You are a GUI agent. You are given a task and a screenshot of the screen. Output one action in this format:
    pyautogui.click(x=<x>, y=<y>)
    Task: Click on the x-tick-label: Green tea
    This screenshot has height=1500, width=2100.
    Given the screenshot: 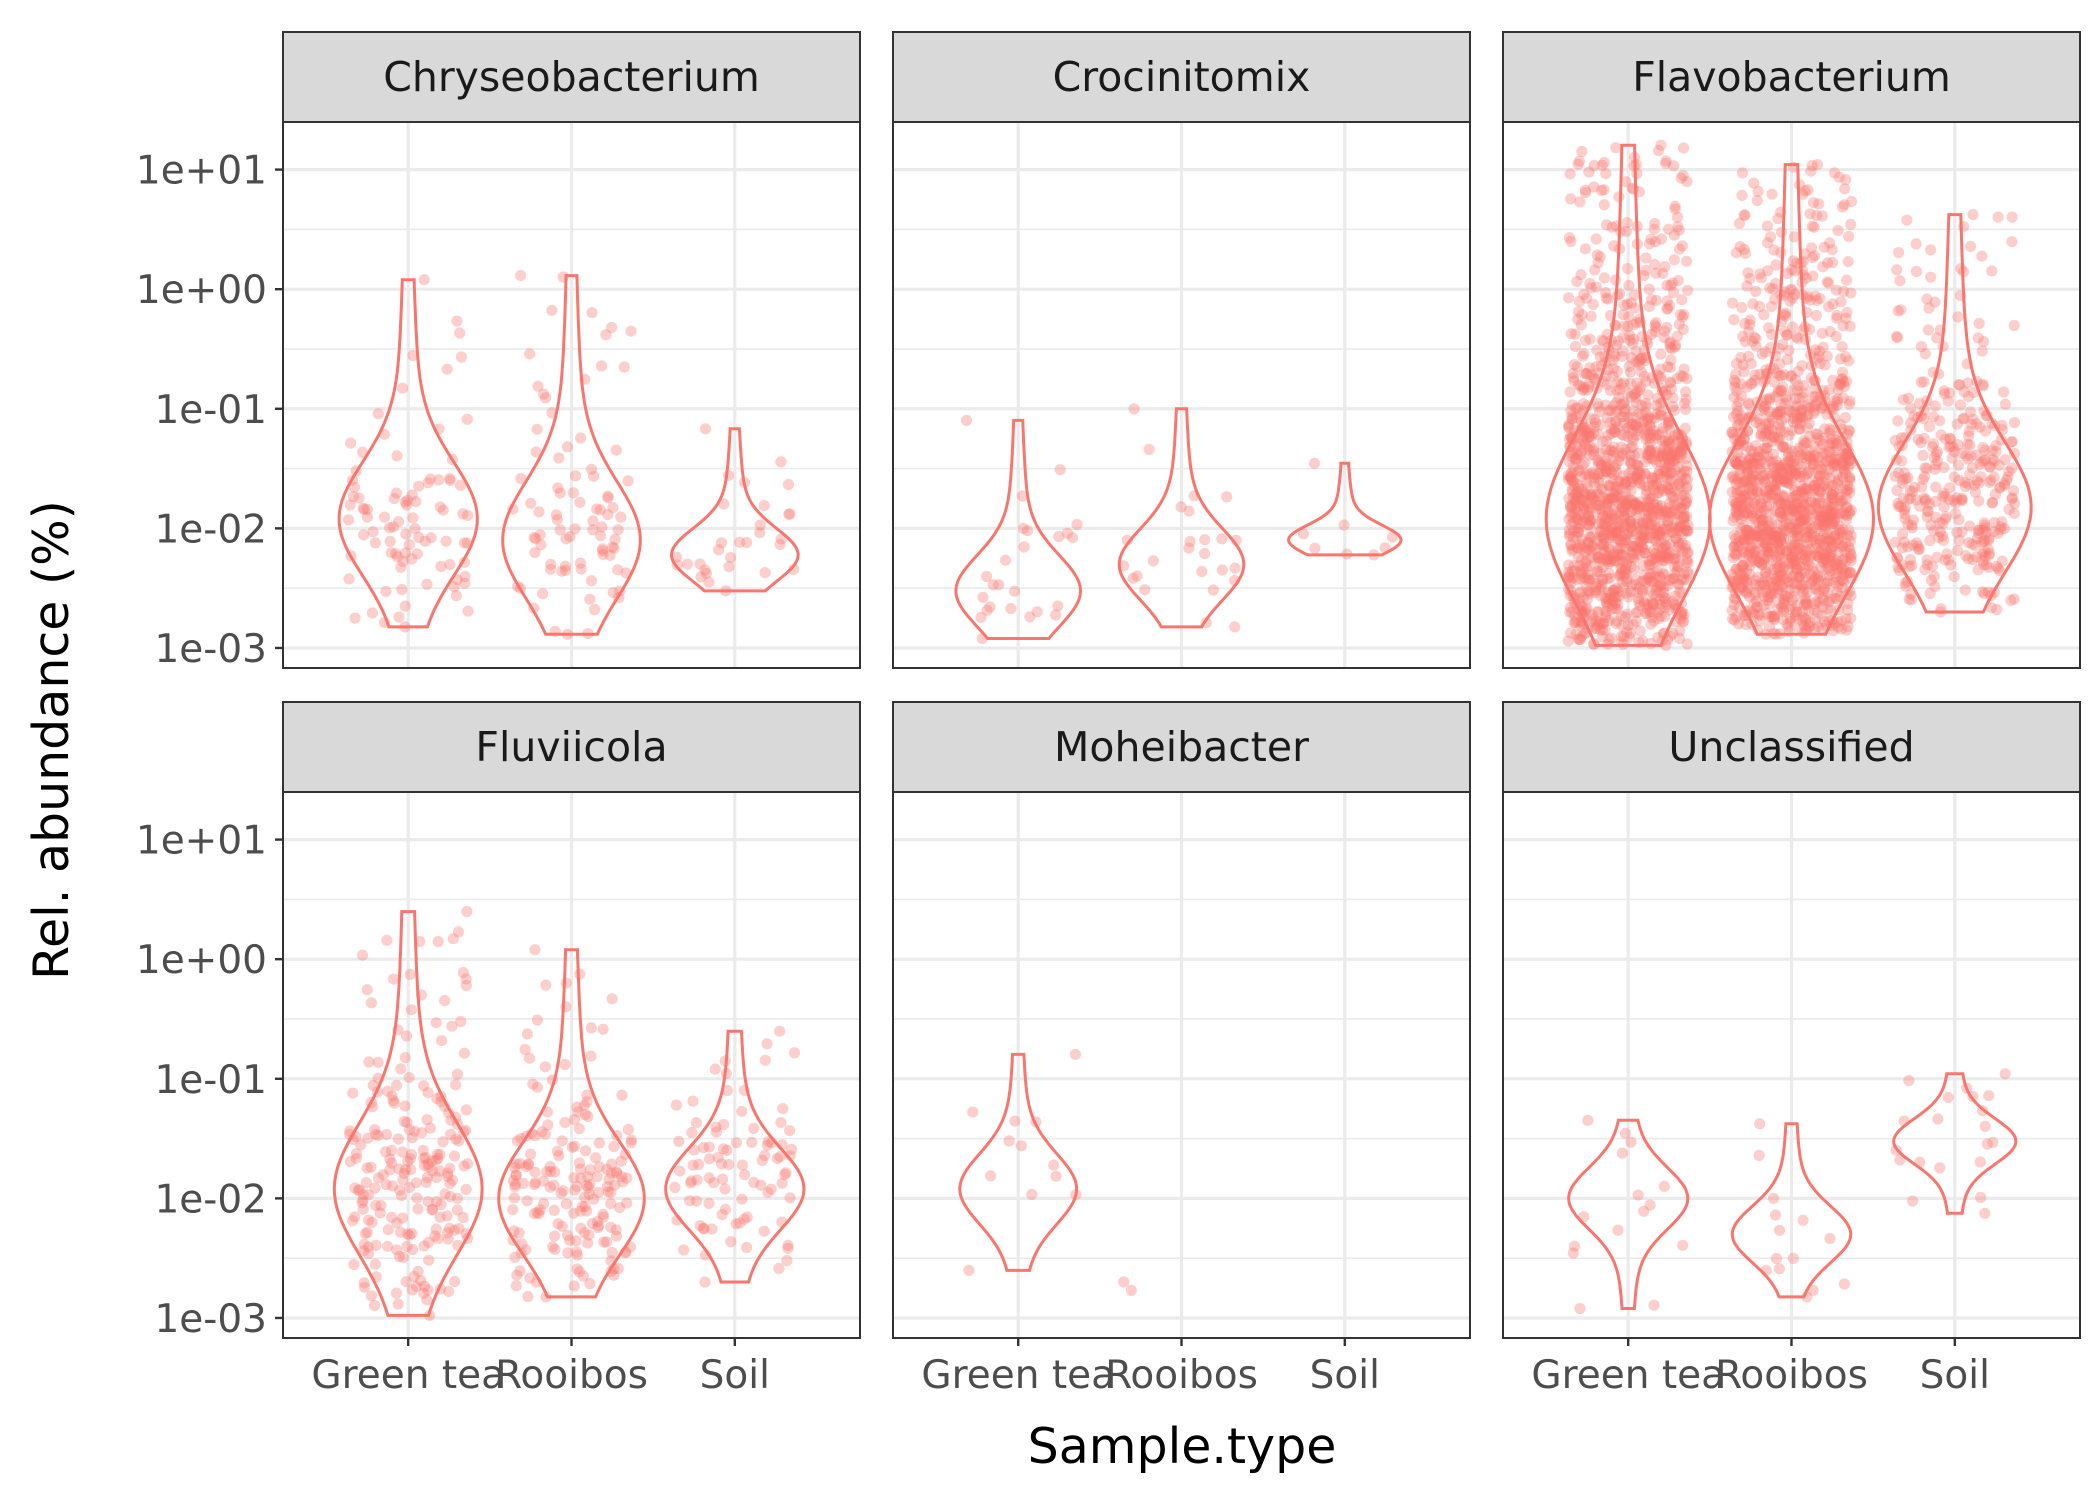 What is the action you would take?
    pyautogui.click(x=1628, y=1375)
    